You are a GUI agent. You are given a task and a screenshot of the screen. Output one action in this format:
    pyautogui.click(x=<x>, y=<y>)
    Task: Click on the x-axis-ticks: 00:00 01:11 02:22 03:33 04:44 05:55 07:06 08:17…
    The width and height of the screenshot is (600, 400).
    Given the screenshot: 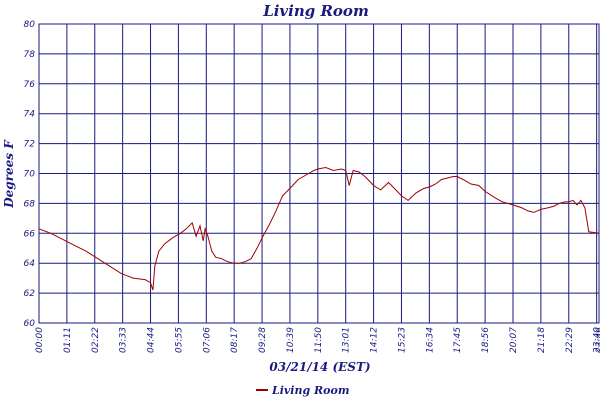 What is the action you would take?
    pyautogui.click(x=317, y=340)
    